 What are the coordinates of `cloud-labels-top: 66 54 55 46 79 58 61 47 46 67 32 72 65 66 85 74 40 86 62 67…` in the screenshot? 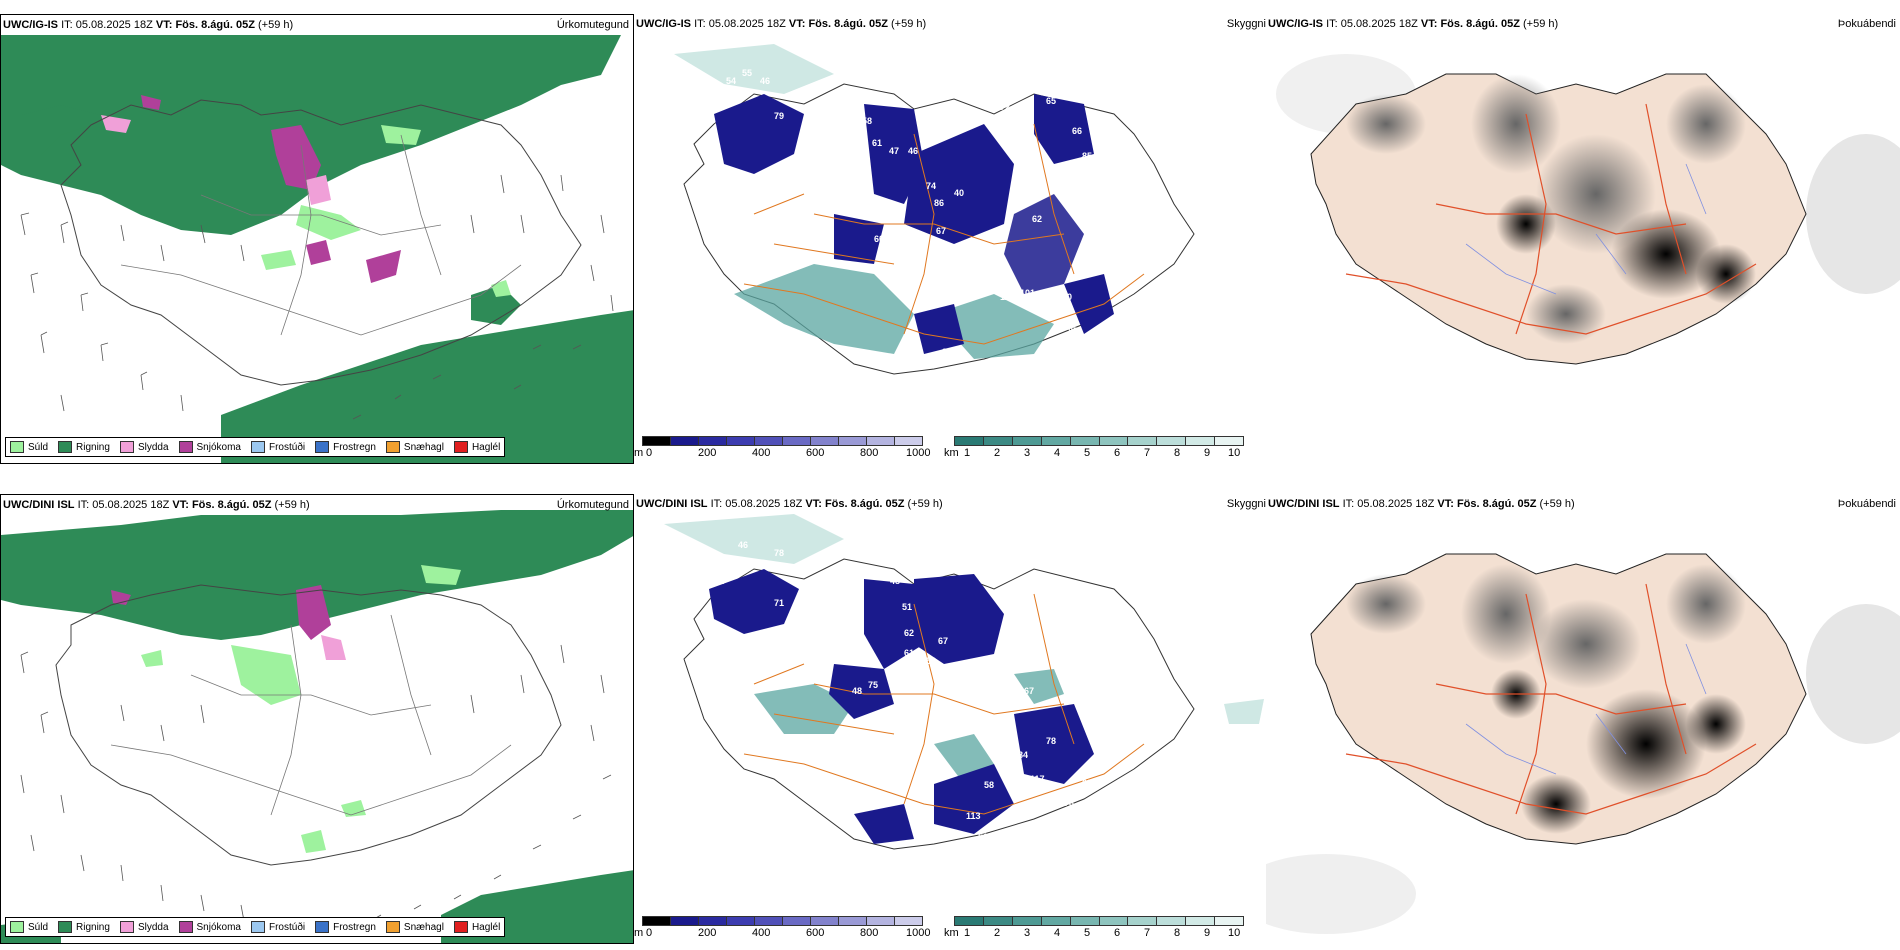 It's located at (902, 231).